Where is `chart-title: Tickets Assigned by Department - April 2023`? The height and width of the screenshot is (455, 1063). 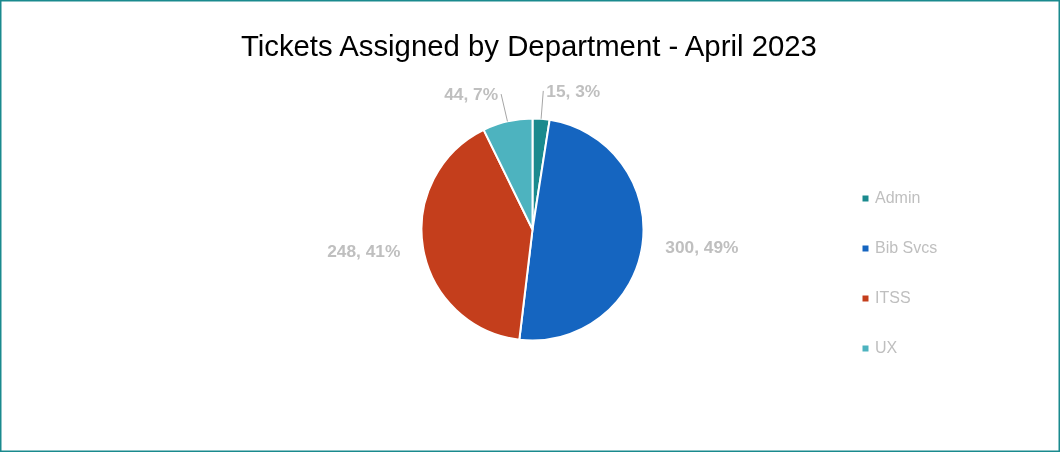 chart-title: Tickets Assigned by Department - April 2023 is located at coordinates (528, 45).